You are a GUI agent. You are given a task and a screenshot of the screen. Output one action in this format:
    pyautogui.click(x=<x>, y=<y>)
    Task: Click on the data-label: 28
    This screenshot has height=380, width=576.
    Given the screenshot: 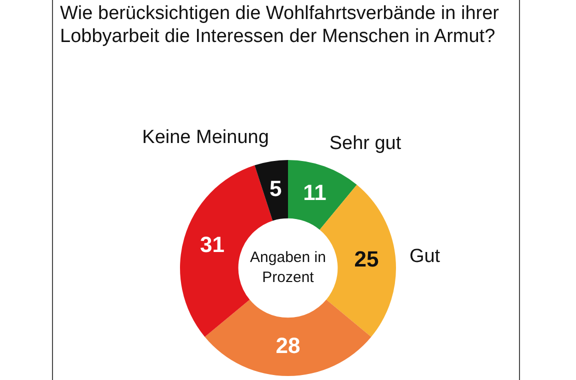 What is the action you would take?
    pyautogui.click(x=288, y=345)
    